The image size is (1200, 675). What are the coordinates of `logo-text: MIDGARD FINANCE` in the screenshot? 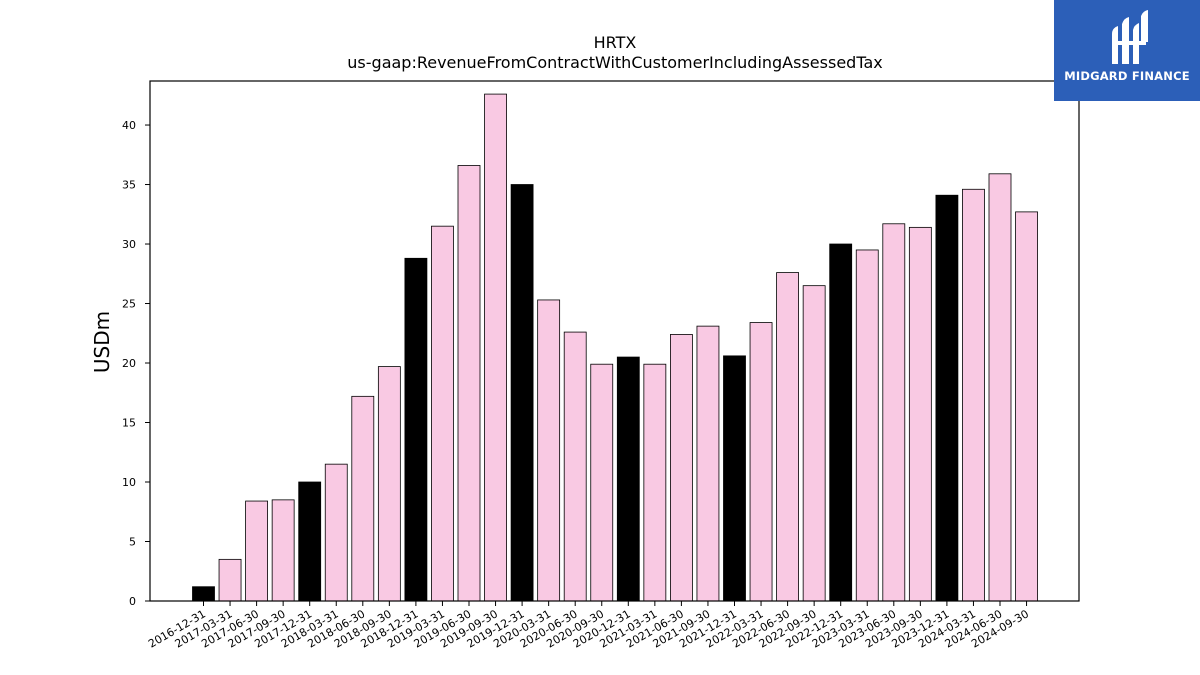 It's located at (1127, 76).